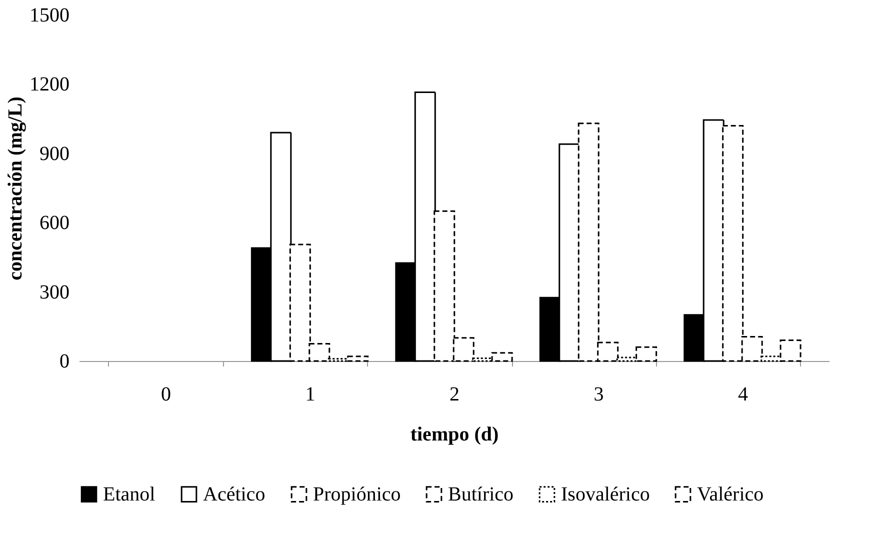 Image resolution: width=895 pixels, height=547 pixels. What do you see at coordinates (743, 395) in the screenshot?
I see `x-tick-label: 4` at bounding box center [743, 395].